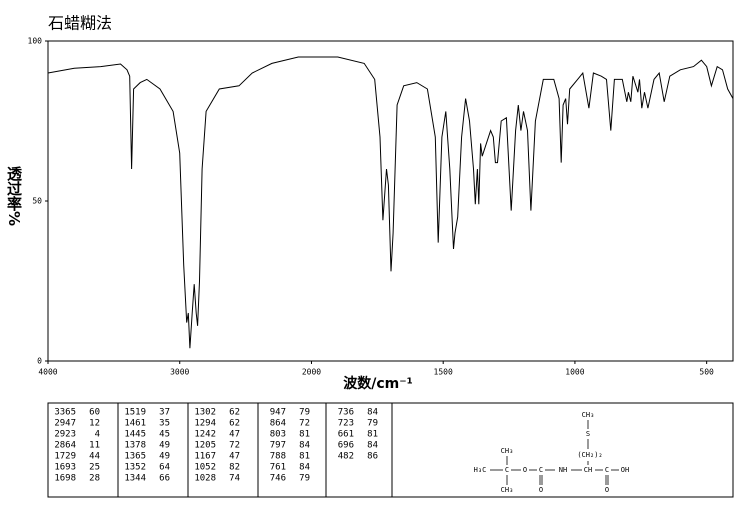 This screenshot has width=737, height=510. Describe the element at coordinates (135, 446) in the screenshot. I see `peak-wavenumber: 1378` at that location.